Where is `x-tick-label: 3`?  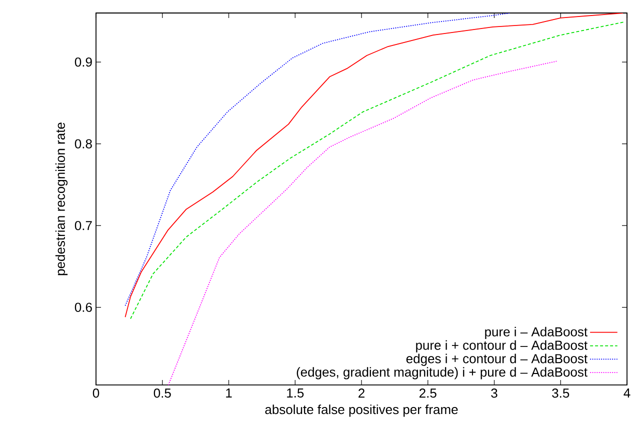
x-tick-label: 3 is located at coordinates (494, 393).